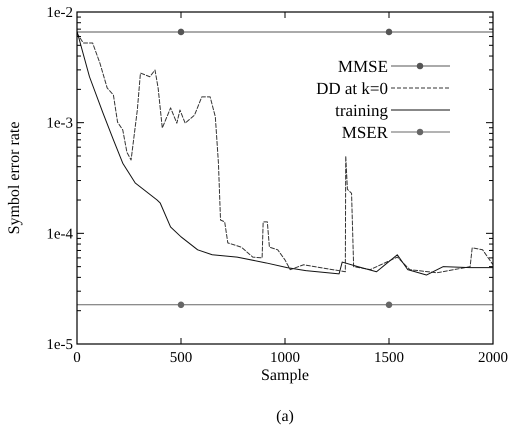 Image resolution: width=517 pixels, height=431 pixels. I want to click on legend-label: MMSE, so click(363, 66).